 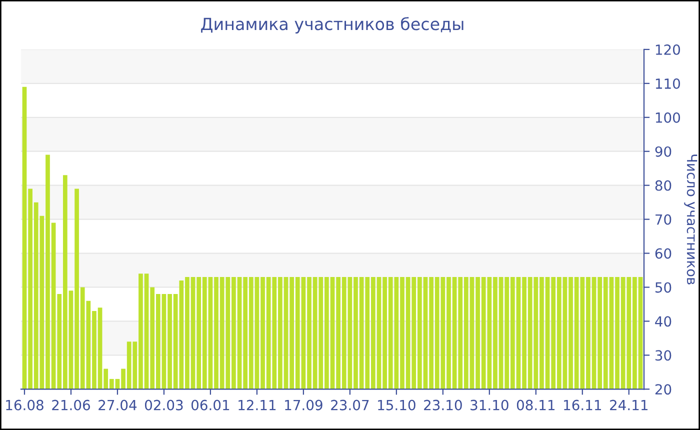 What do you see at coordinates (303, 405) in the screenshot?
I see `x-tick-label: 17.09` at bounding box center [303, 405].